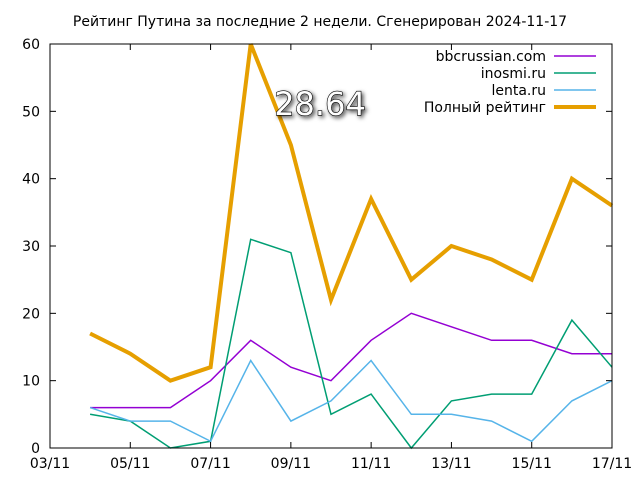  What do you see at coordinates (31, 45) in the screenshot?
I see `y-tick-label: 60` at bounding box center [31, 45].